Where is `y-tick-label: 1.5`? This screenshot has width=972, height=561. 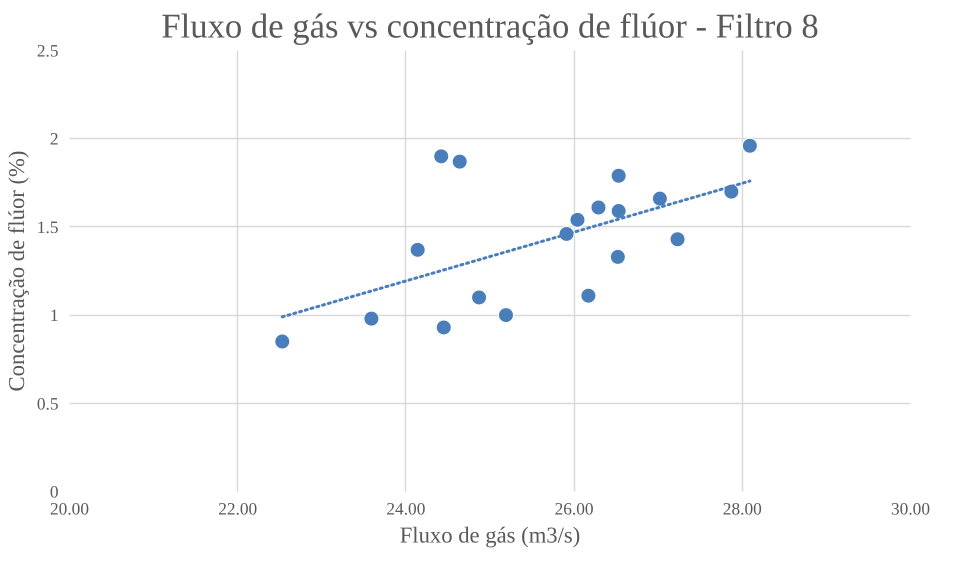 y-tick-label: 1.5 is located at coordinates (47, 227).